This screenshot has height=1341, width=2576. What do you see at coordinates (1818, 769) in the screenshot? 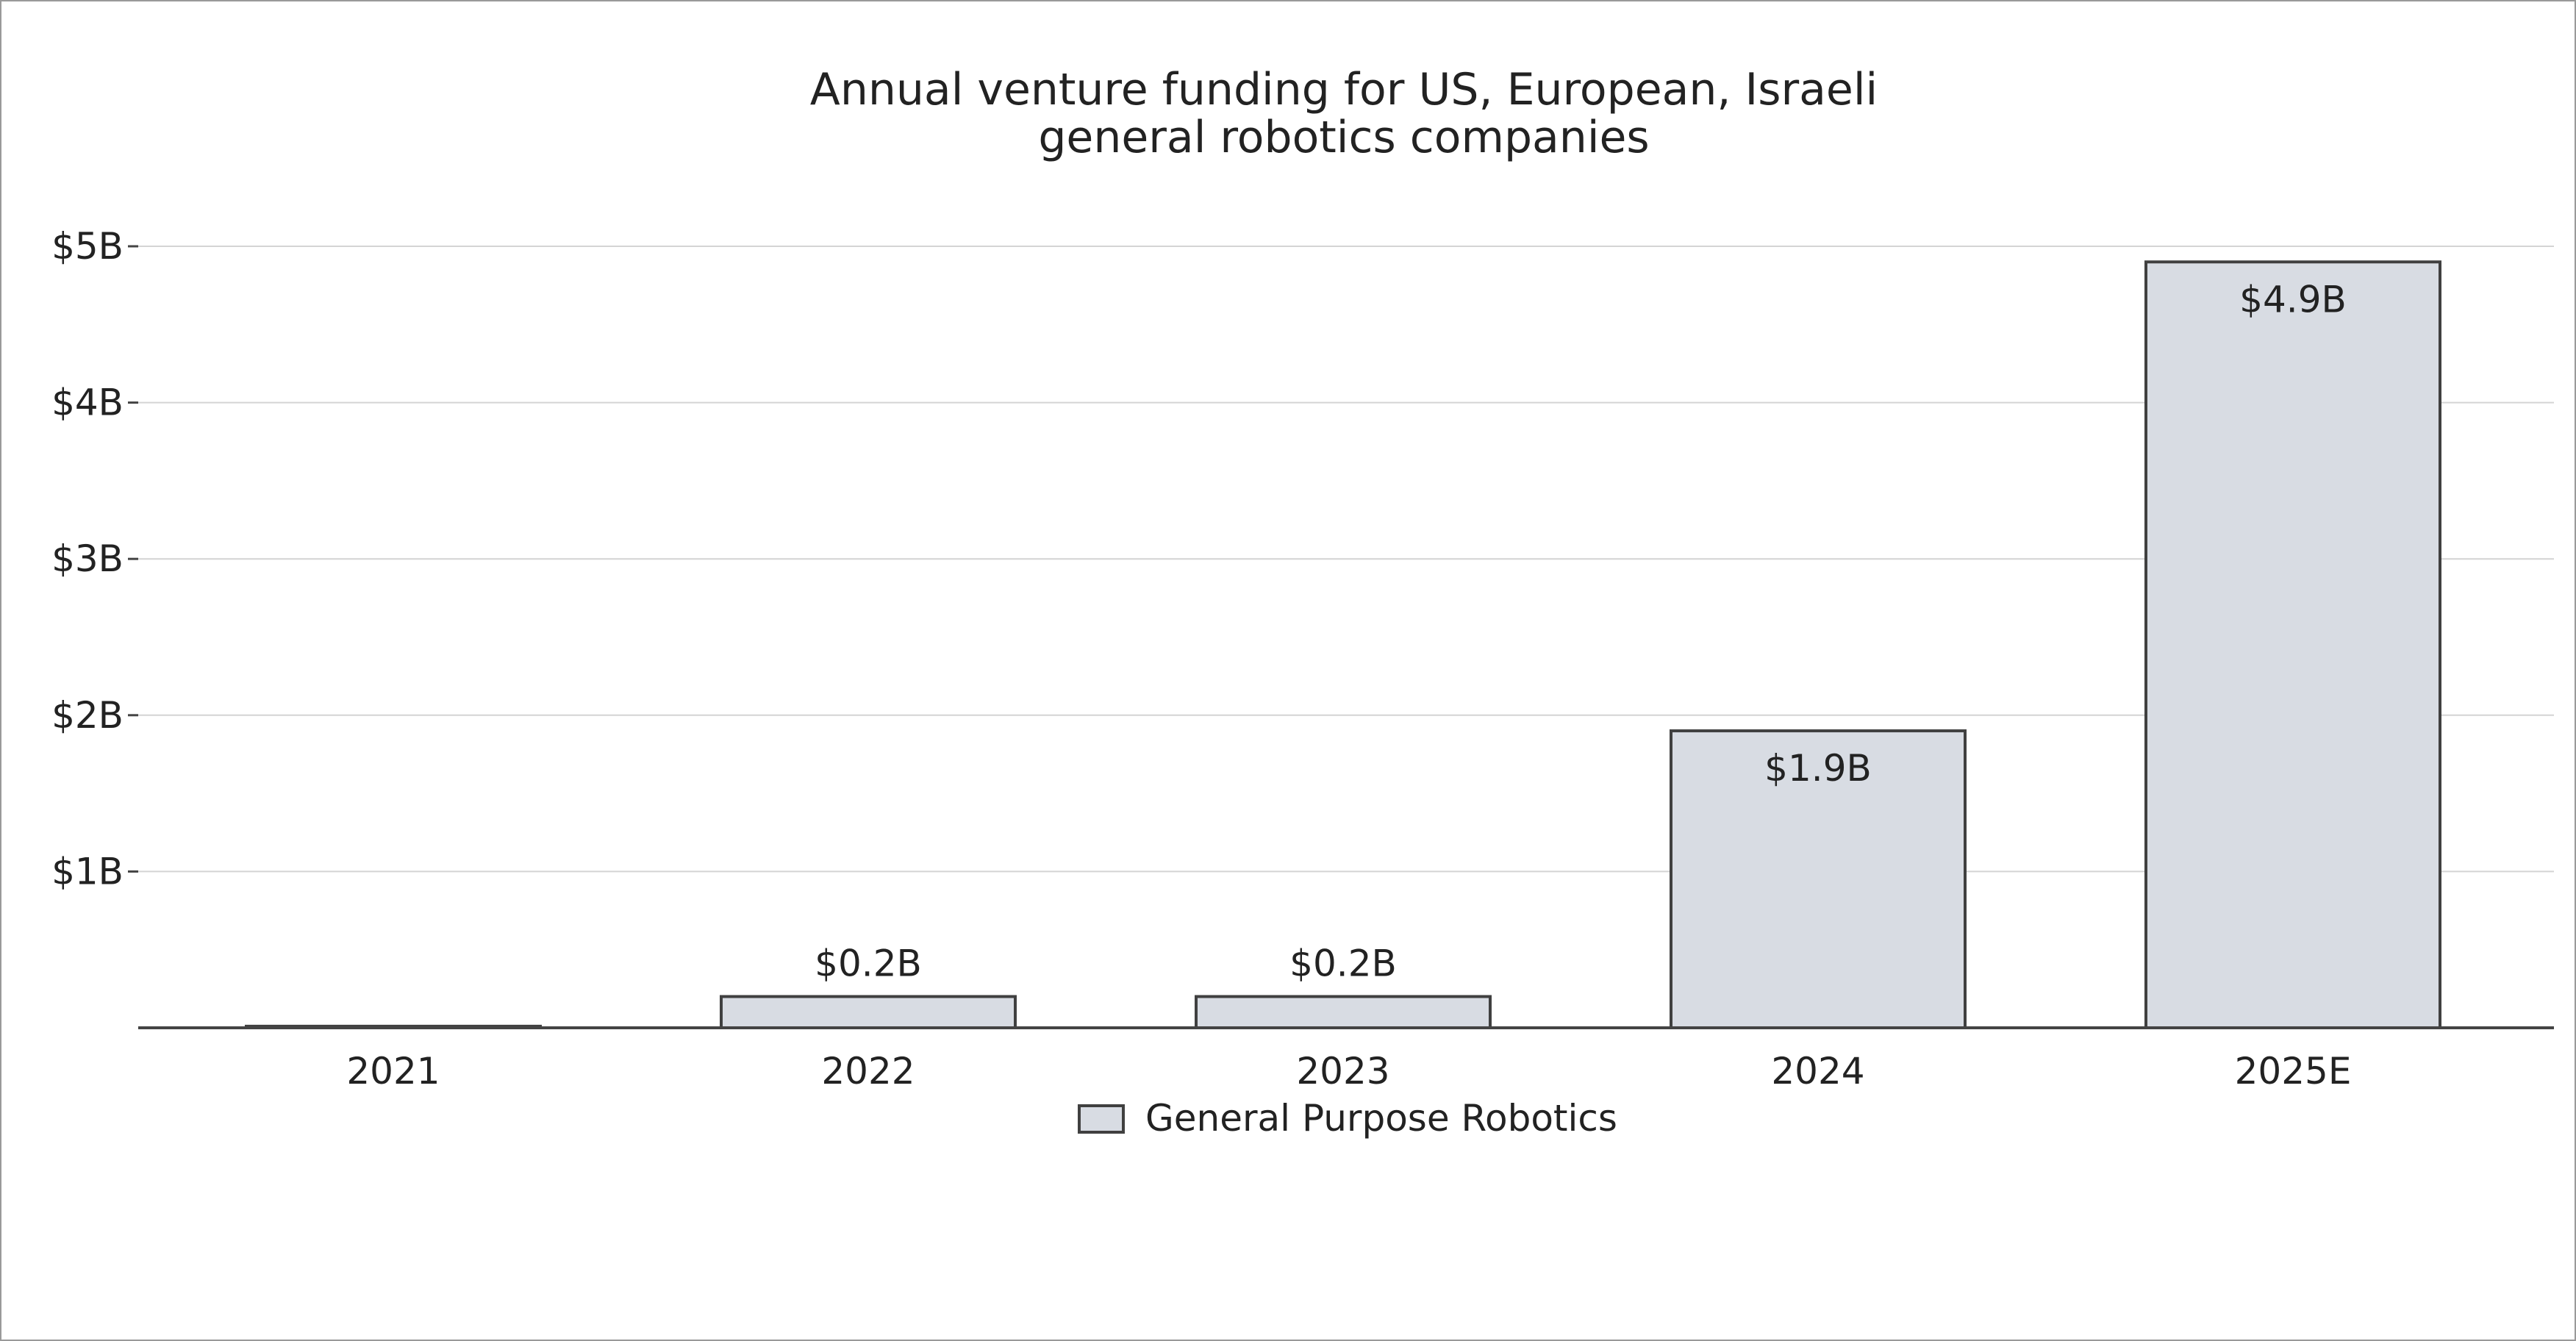
I see `data-label-2024: $1.9B` at bounding box center [1818, 769].